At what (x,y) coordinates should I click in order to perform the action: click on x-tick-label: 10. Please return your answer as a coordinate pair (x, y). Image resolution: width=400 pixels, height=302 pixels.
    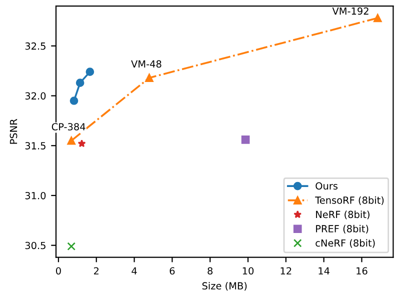
    Looking at the image, I should click on (248, 271).